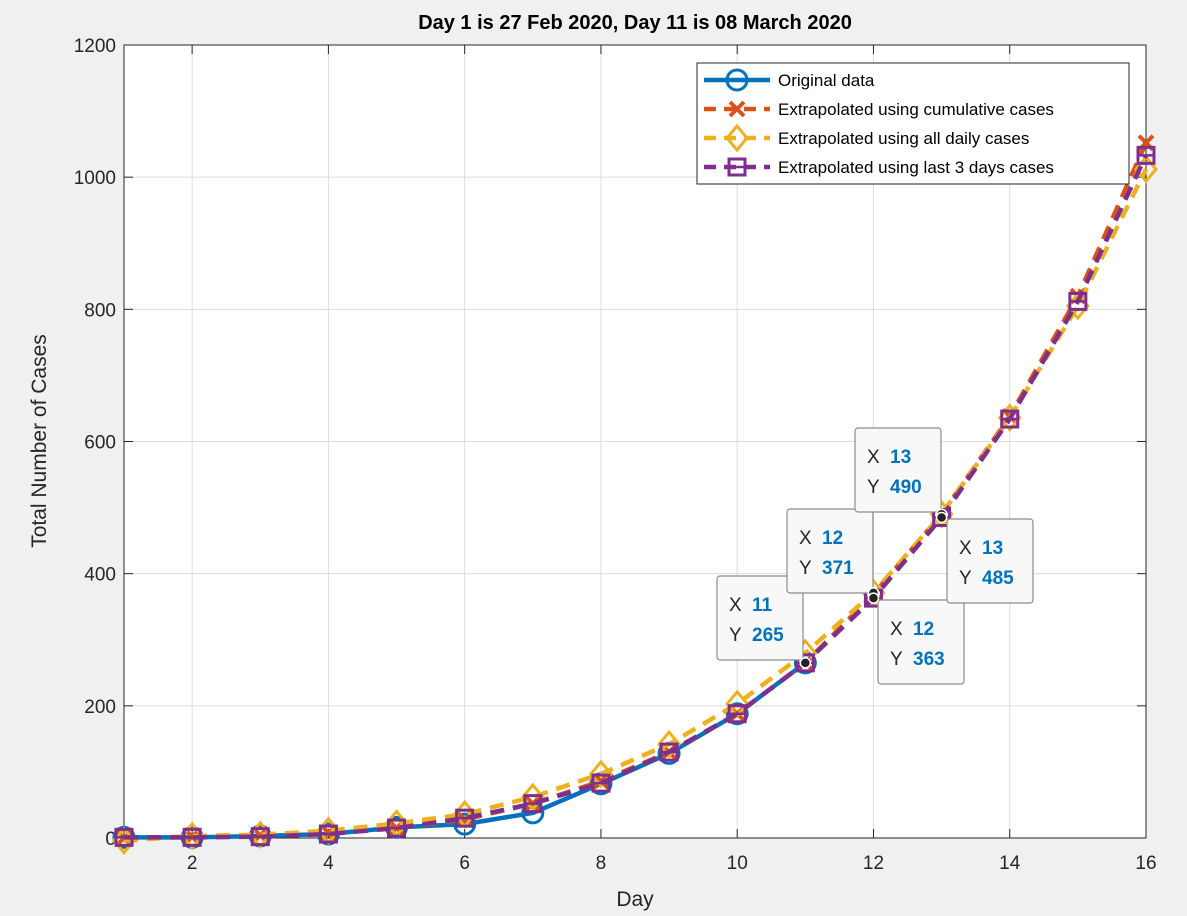  I want to click on y-axis-label: Total Number of Cases, so click(39, 441).